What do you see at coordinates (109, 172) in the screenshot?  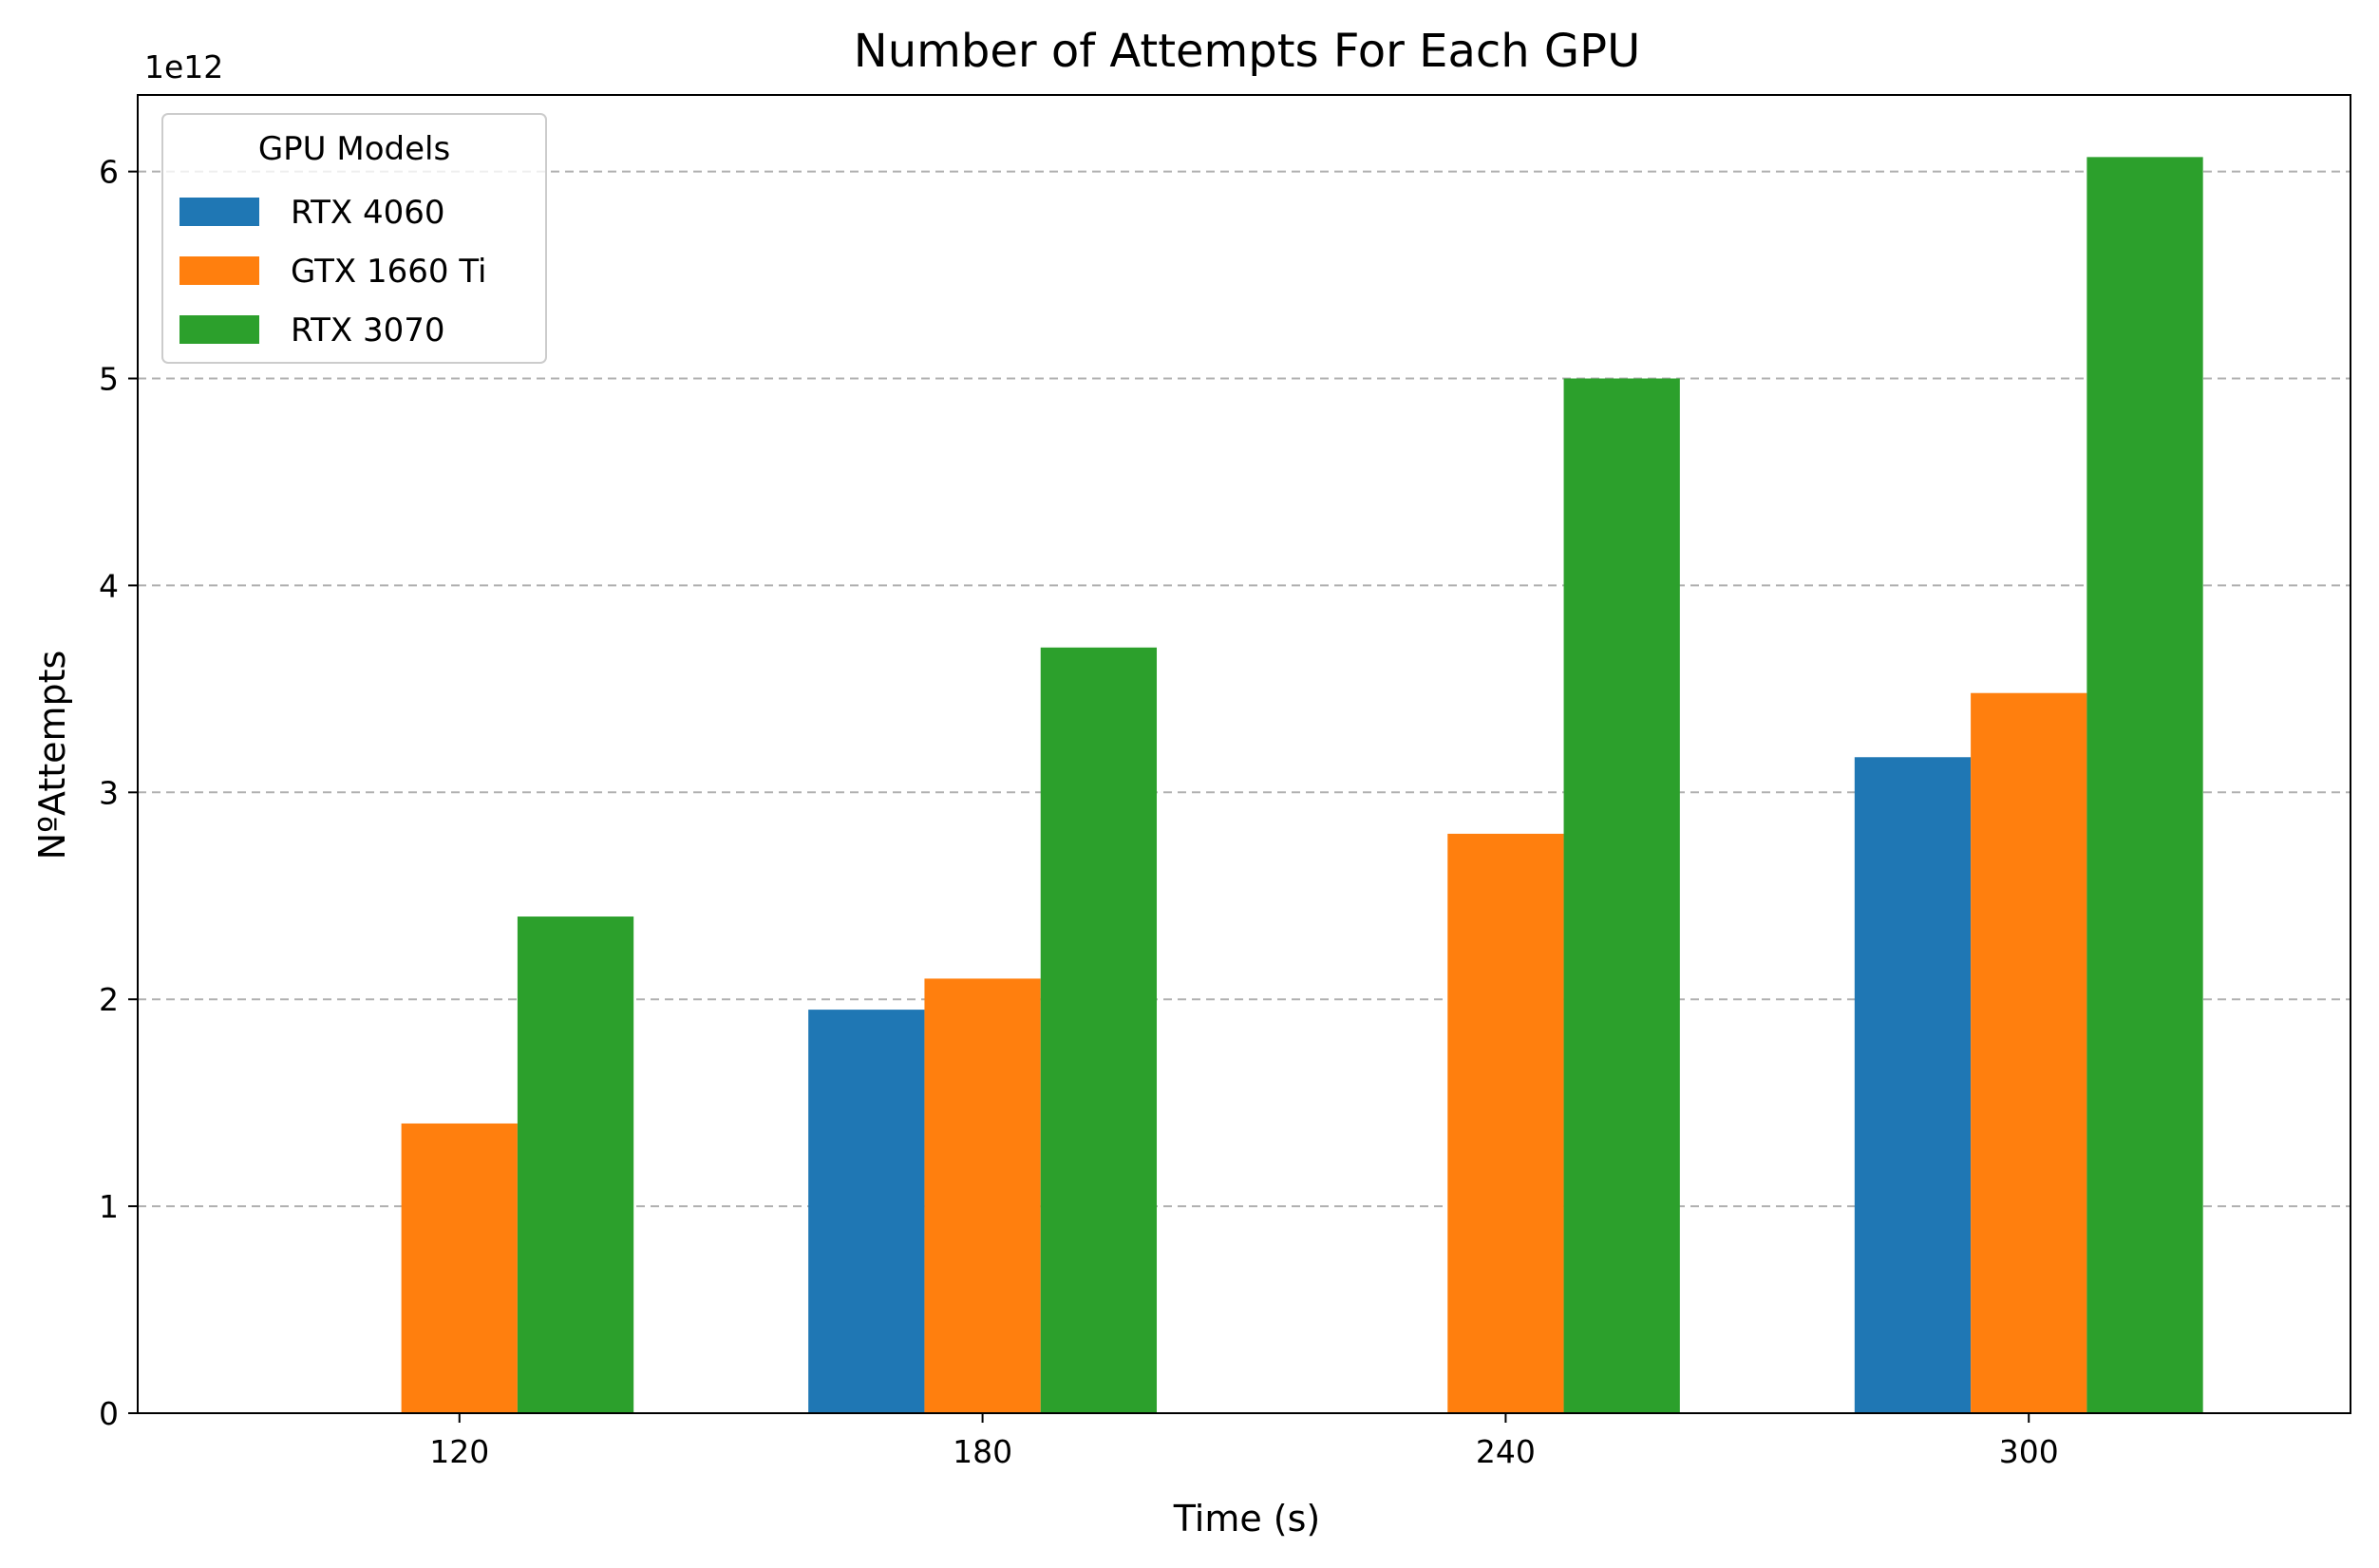 I see `y-tick-label: 6` at bounding box center [109, 172].